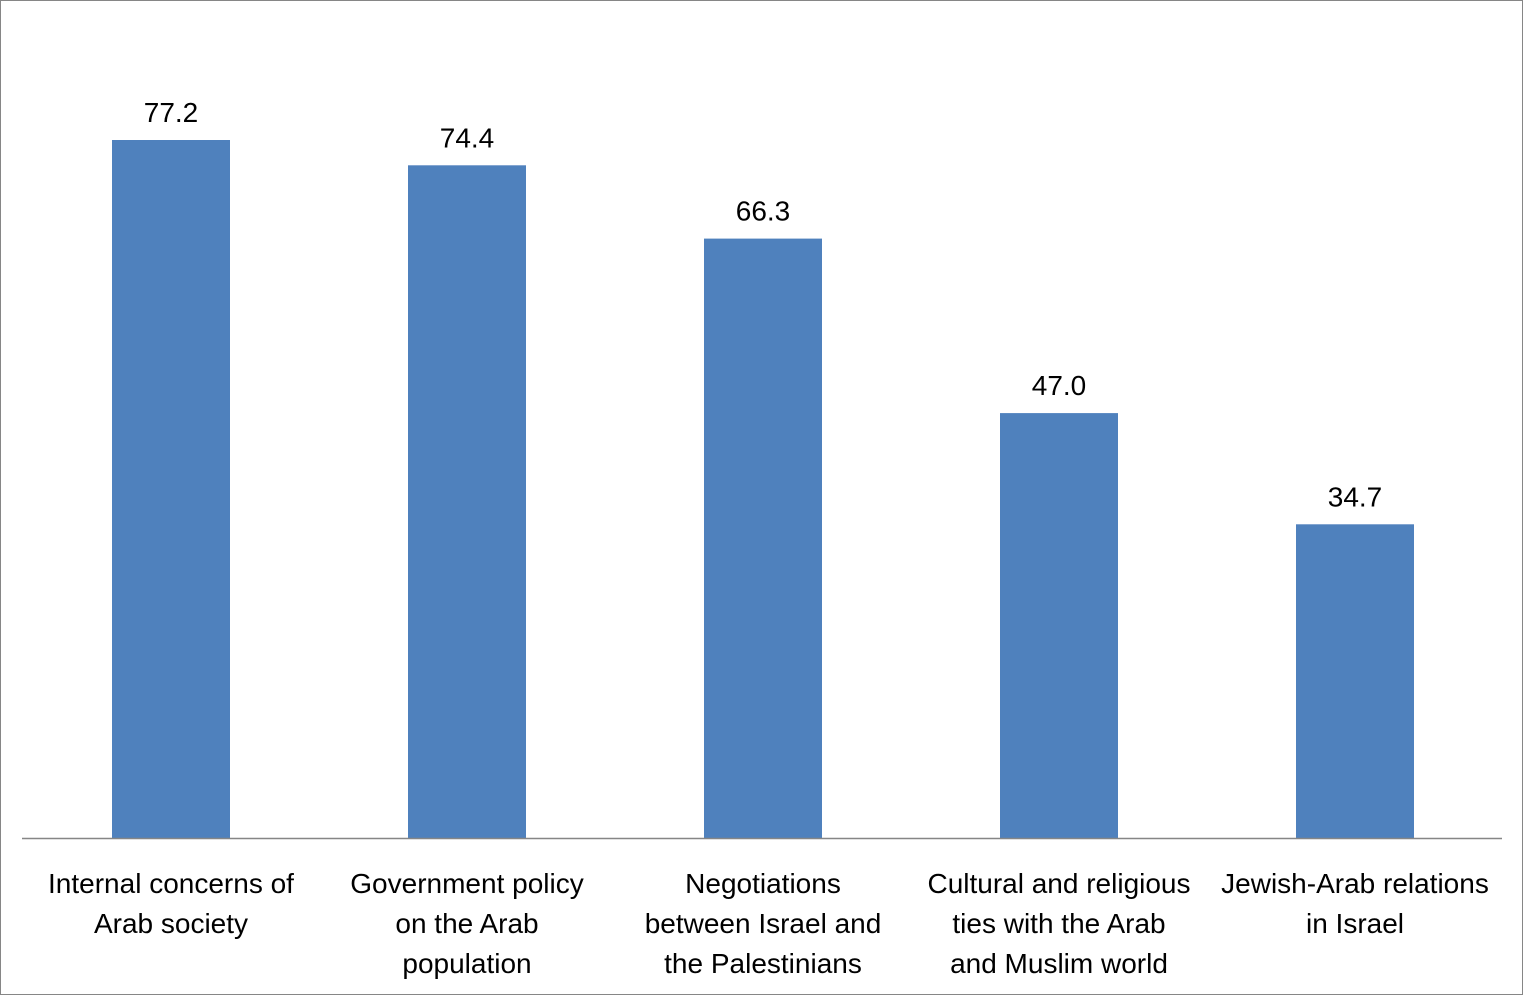 The width and height of the screenshot is (1525, 997). Describe the element at coordinates (171, 903) in the screenshot. I see `category-label-1: Internal concerns of Arab society` at that location.